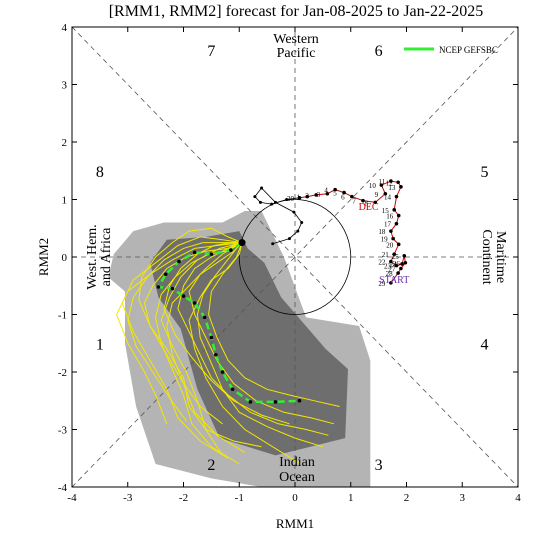 The width and height of the screenshot is (540, 540). I want to click on x-tick-label: -3, so click(128, 498).